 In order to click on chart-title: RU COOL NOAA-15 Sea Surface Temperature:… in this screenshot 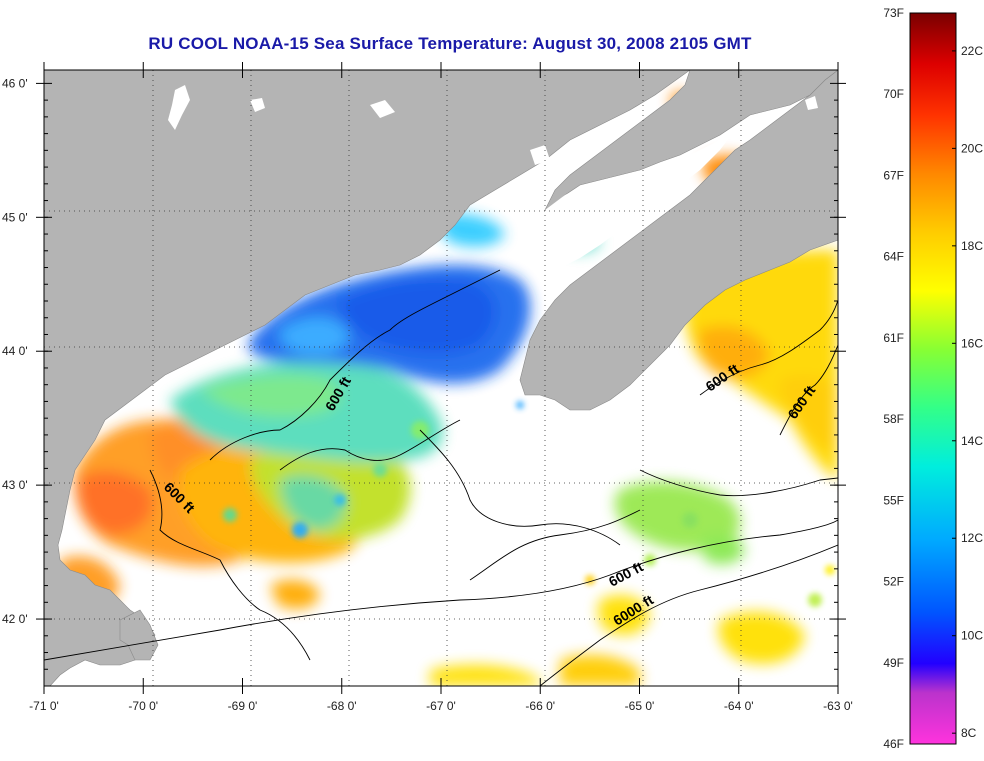, I will do `click(450, 43)`.